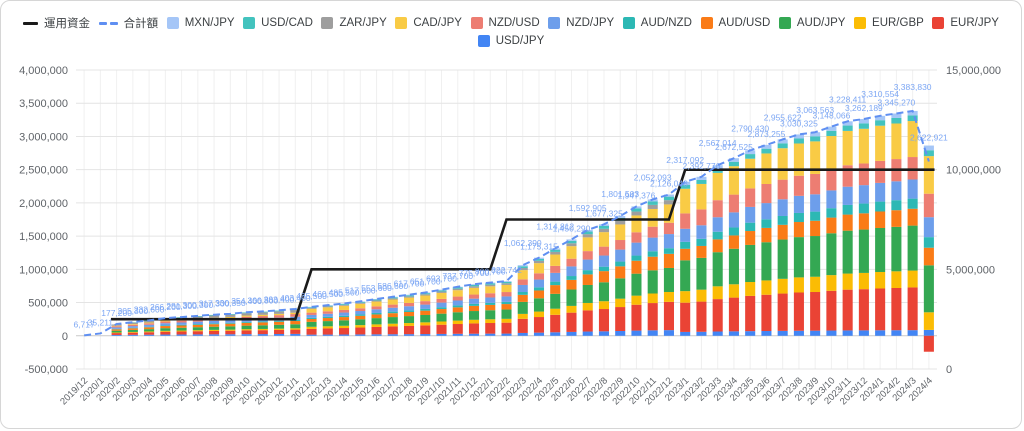  What do you see at coordinates (128, 23) in the screenshot?
I see `legend-item-total-amount: 合計額` at bounding box center [128, 23].